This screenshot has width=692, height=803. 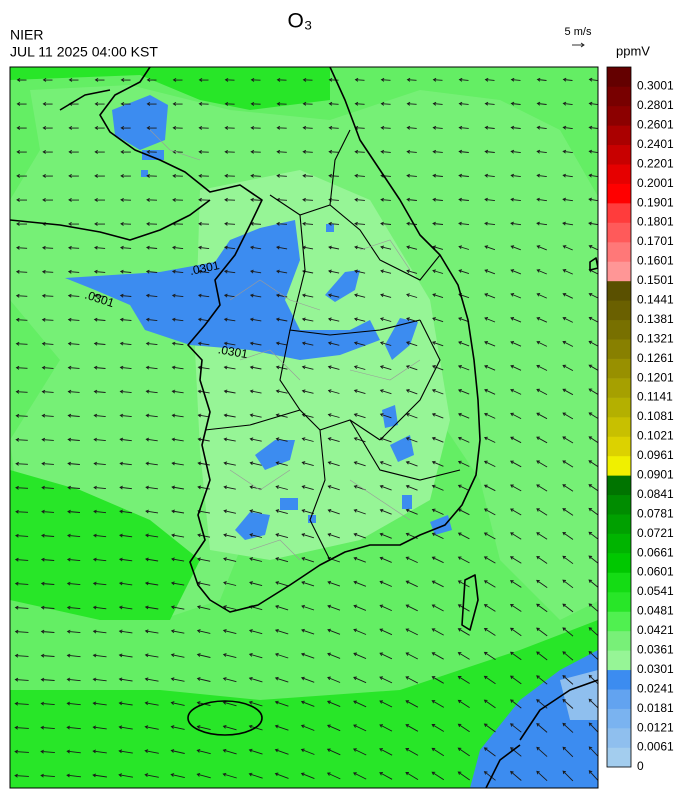 I want to click on colorbar-label: 0.0541, so click(x=655, y=591).